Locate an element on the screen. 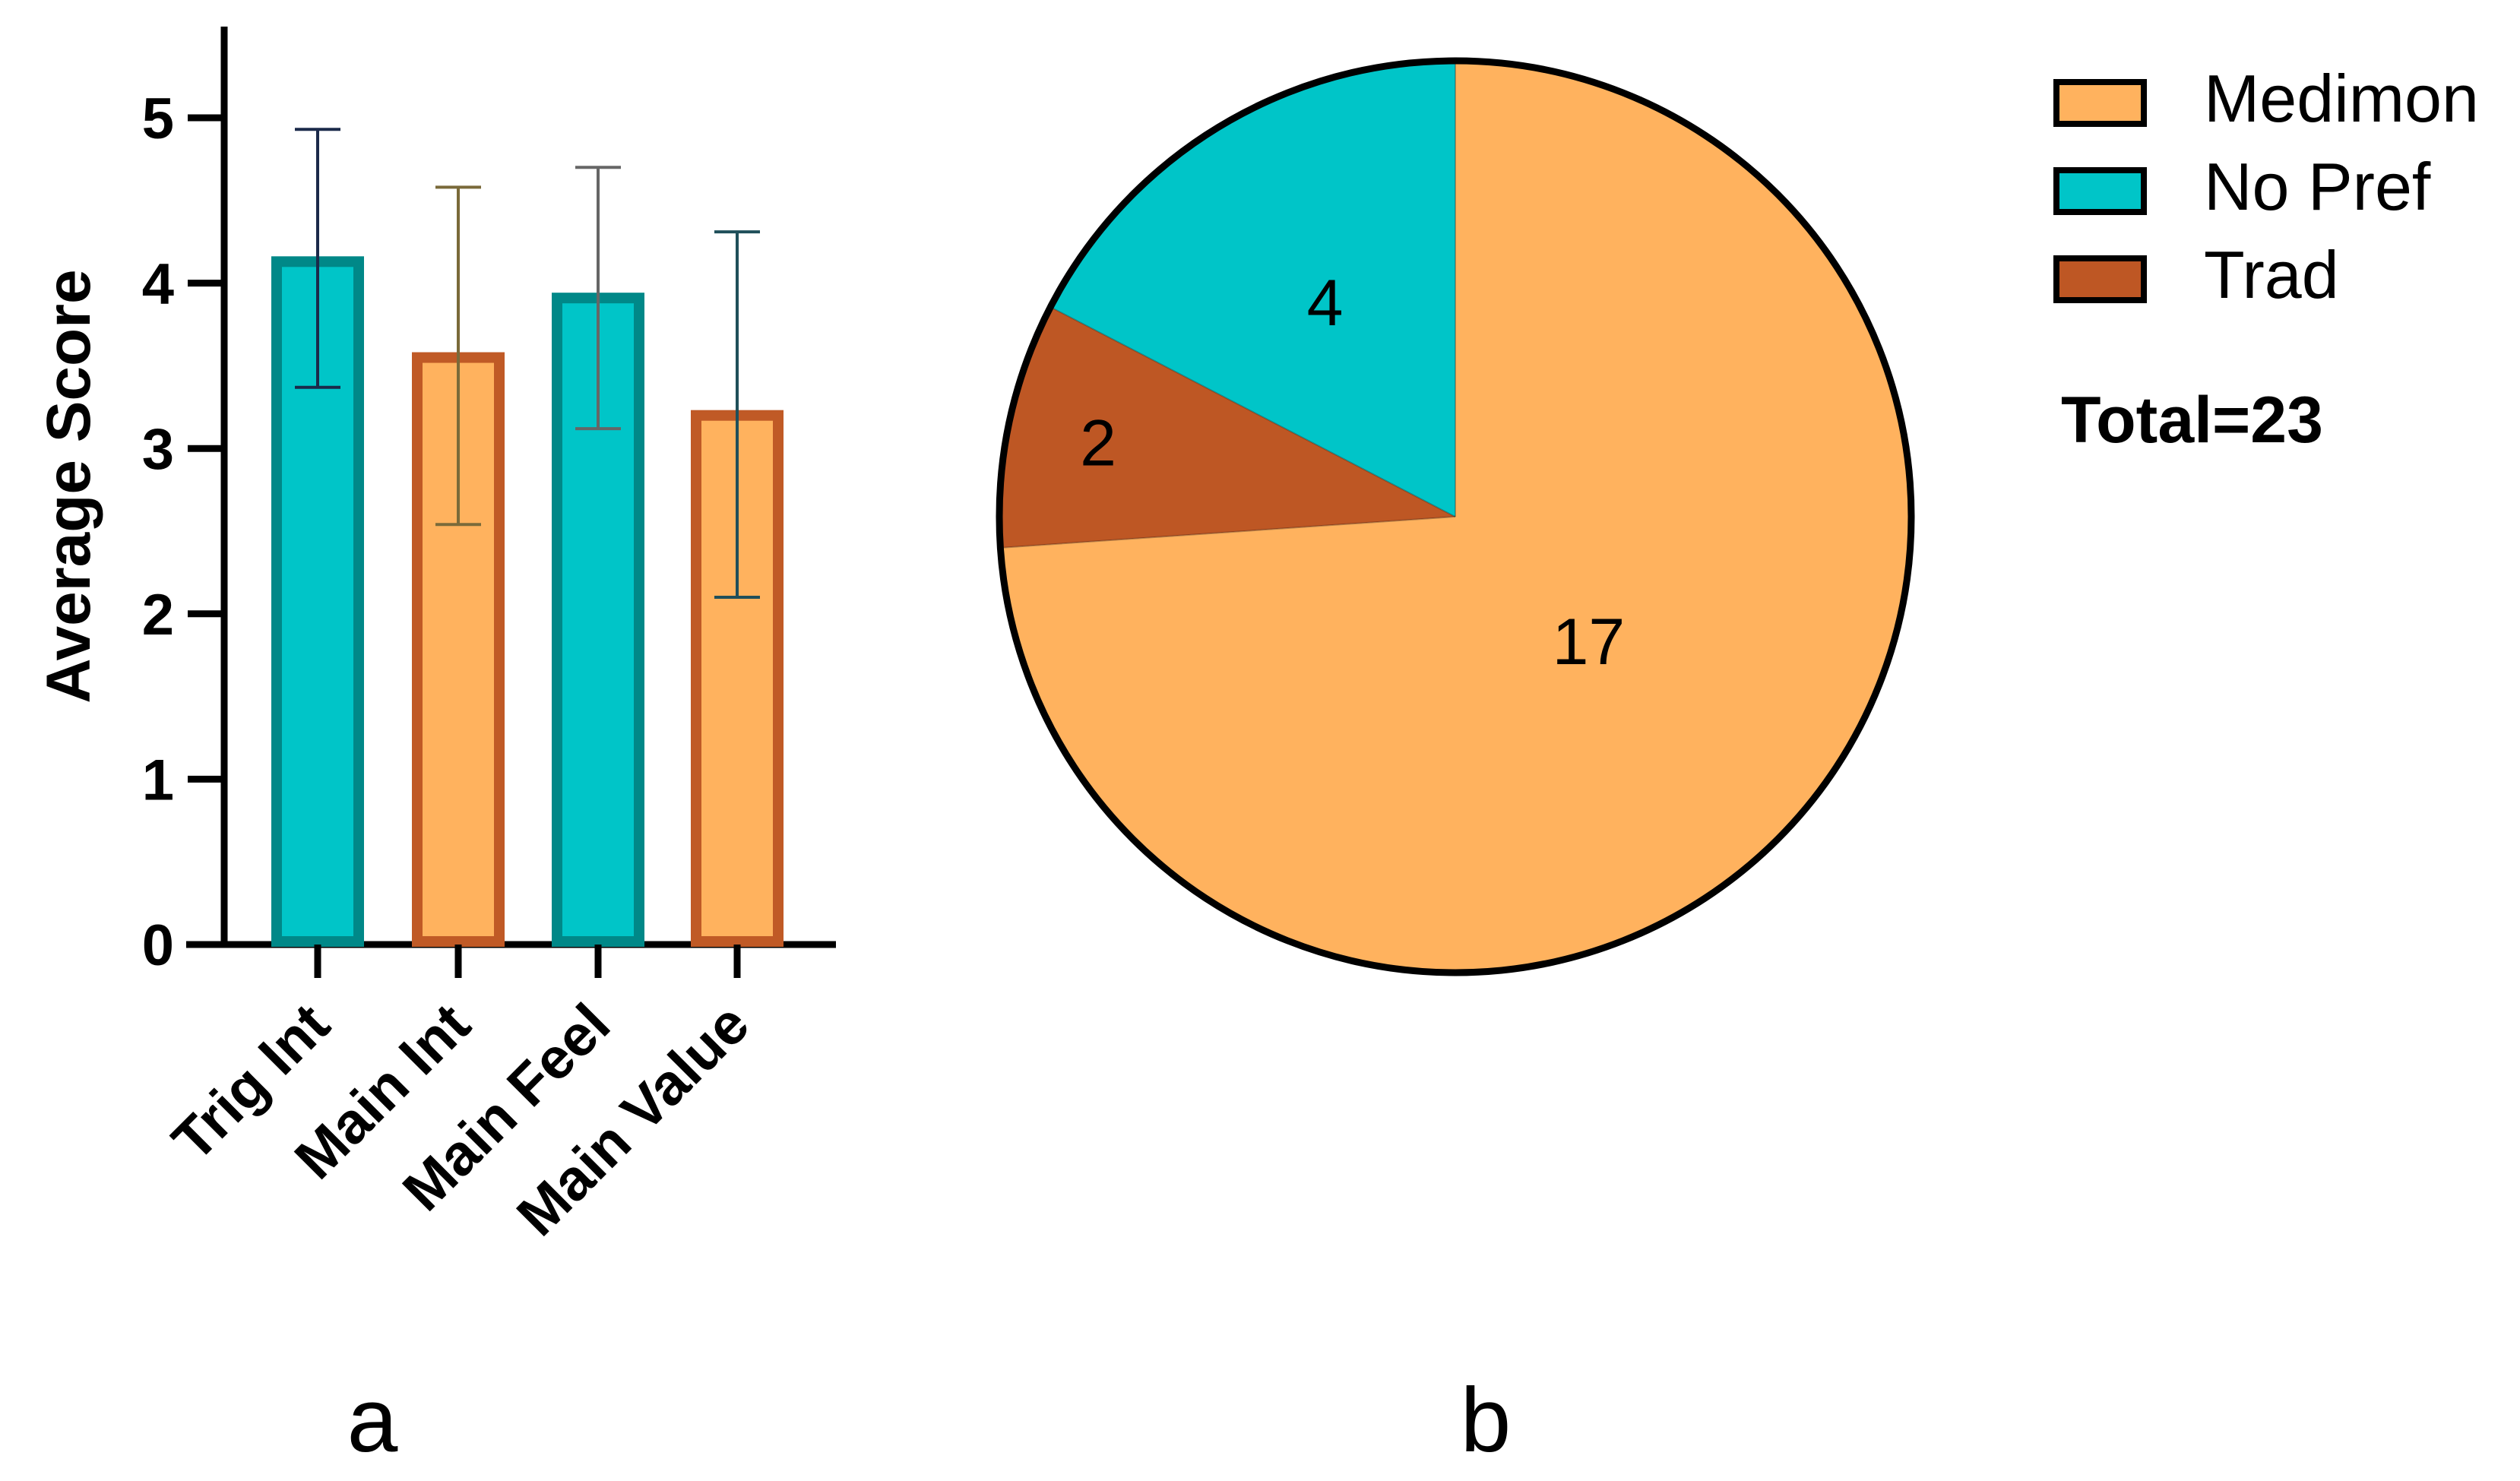 The image size is (2520, 1481). pie-slice-label: 17 is located at coordinates (1589, 642).